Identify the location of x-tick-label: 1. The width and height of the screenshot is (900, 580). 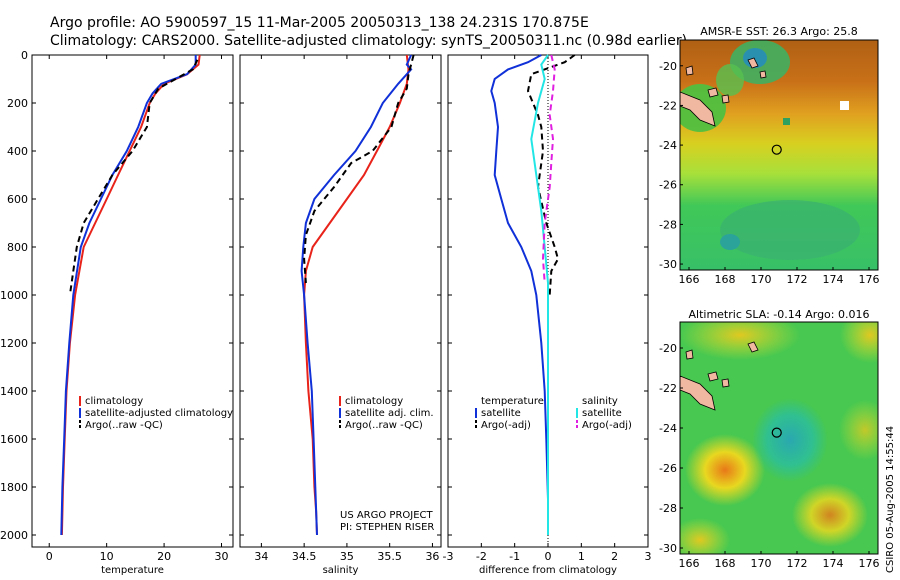
(581, 556).